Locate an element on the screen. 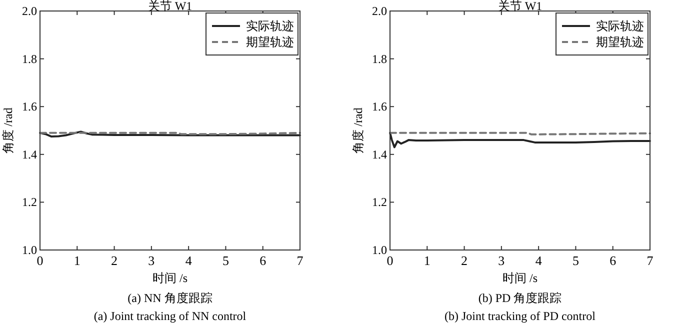 Image resolution: width=692 pixels, height=324 pixels. line-series is located at coordinates (520, 140).